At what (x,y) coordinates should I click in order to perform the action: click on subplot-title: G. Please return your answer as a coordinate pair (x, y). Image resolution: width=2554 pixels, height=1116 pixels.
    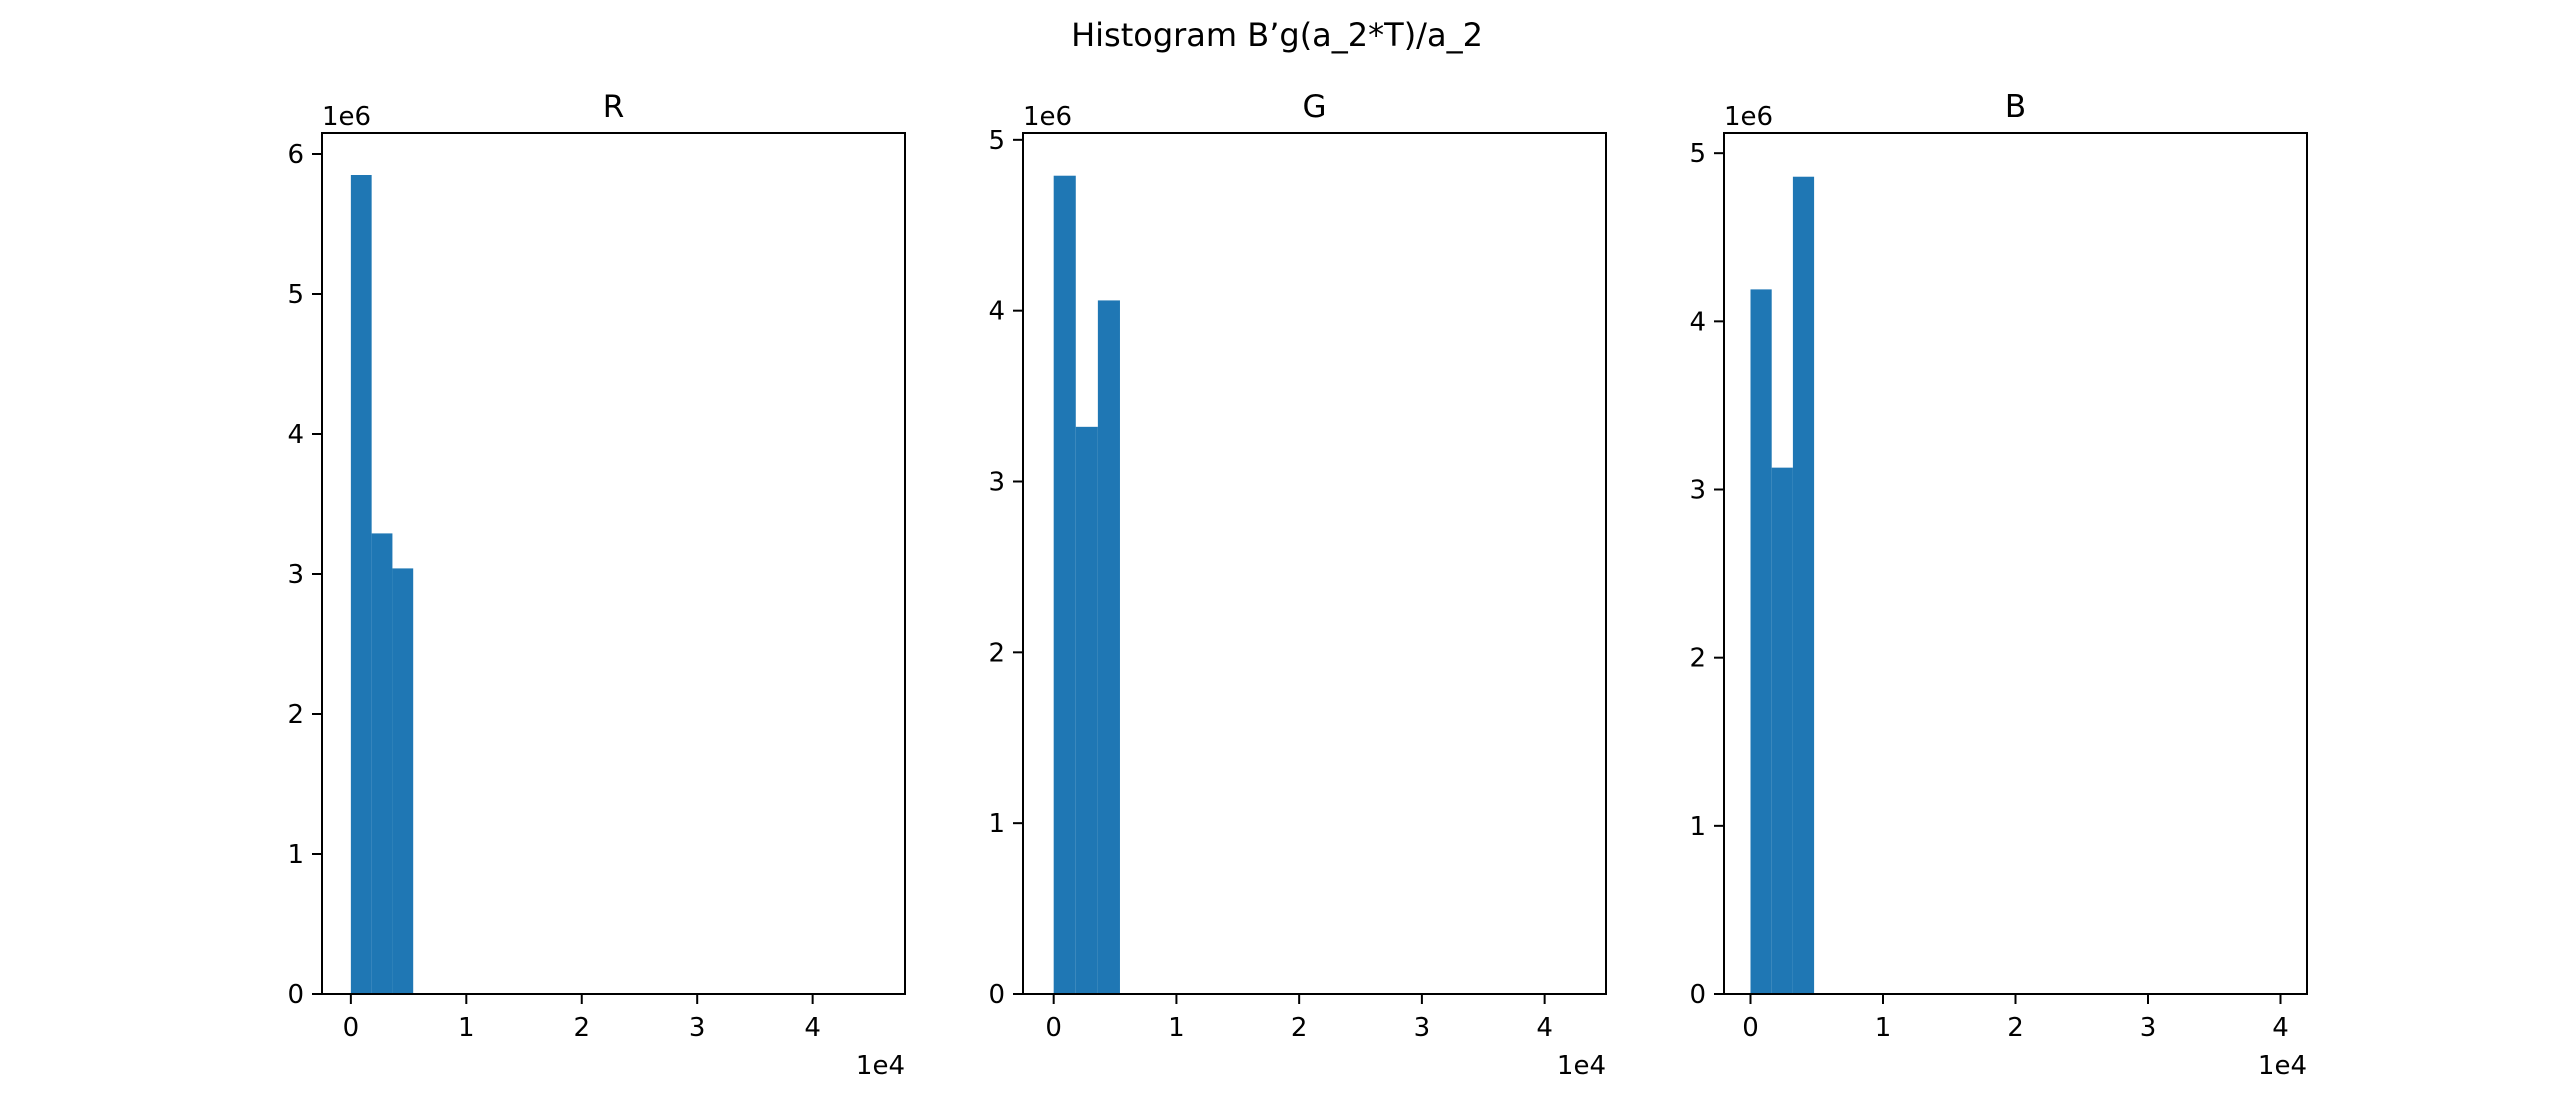
    Looking at the image, I should click on (1314, 107).